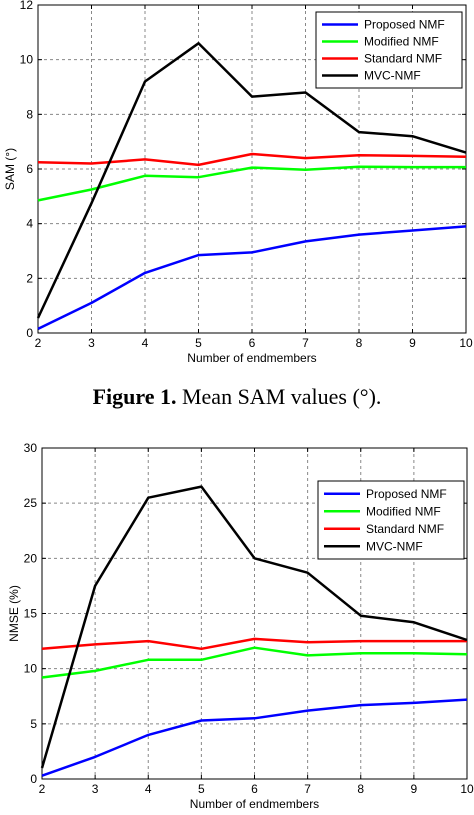 The width and height of the screenshot is (474, 815). What do you see at coordinates (27, 6) in the screenshot?
I see `y-tick-label: 12` at bounding box center [27, 6].